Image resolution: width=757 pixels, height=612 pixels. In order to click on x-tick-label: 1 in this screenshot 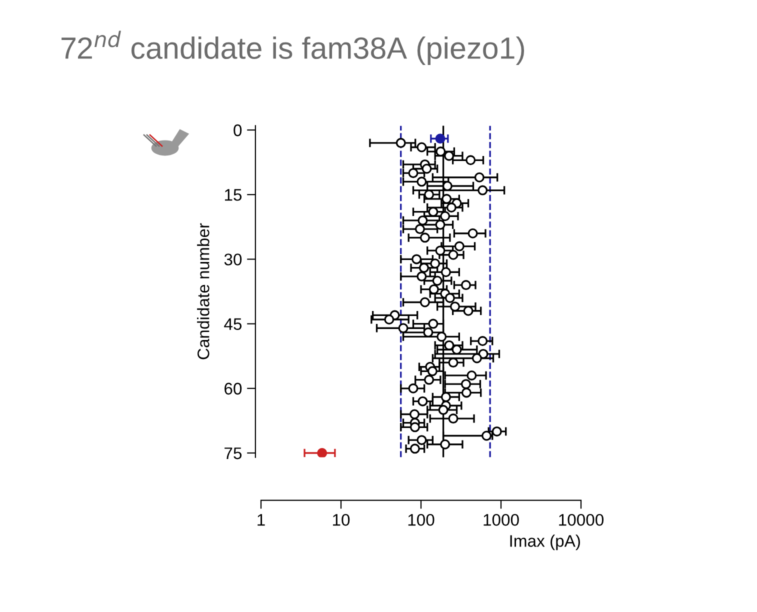, I will do `click(261, 520)`.